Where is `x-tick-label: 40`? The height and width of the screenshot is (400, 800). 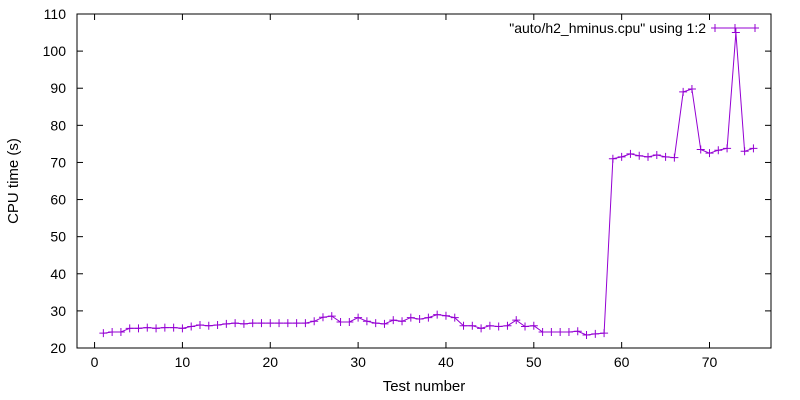 x-tick-label: 40 is located at coordinates (446, 362).